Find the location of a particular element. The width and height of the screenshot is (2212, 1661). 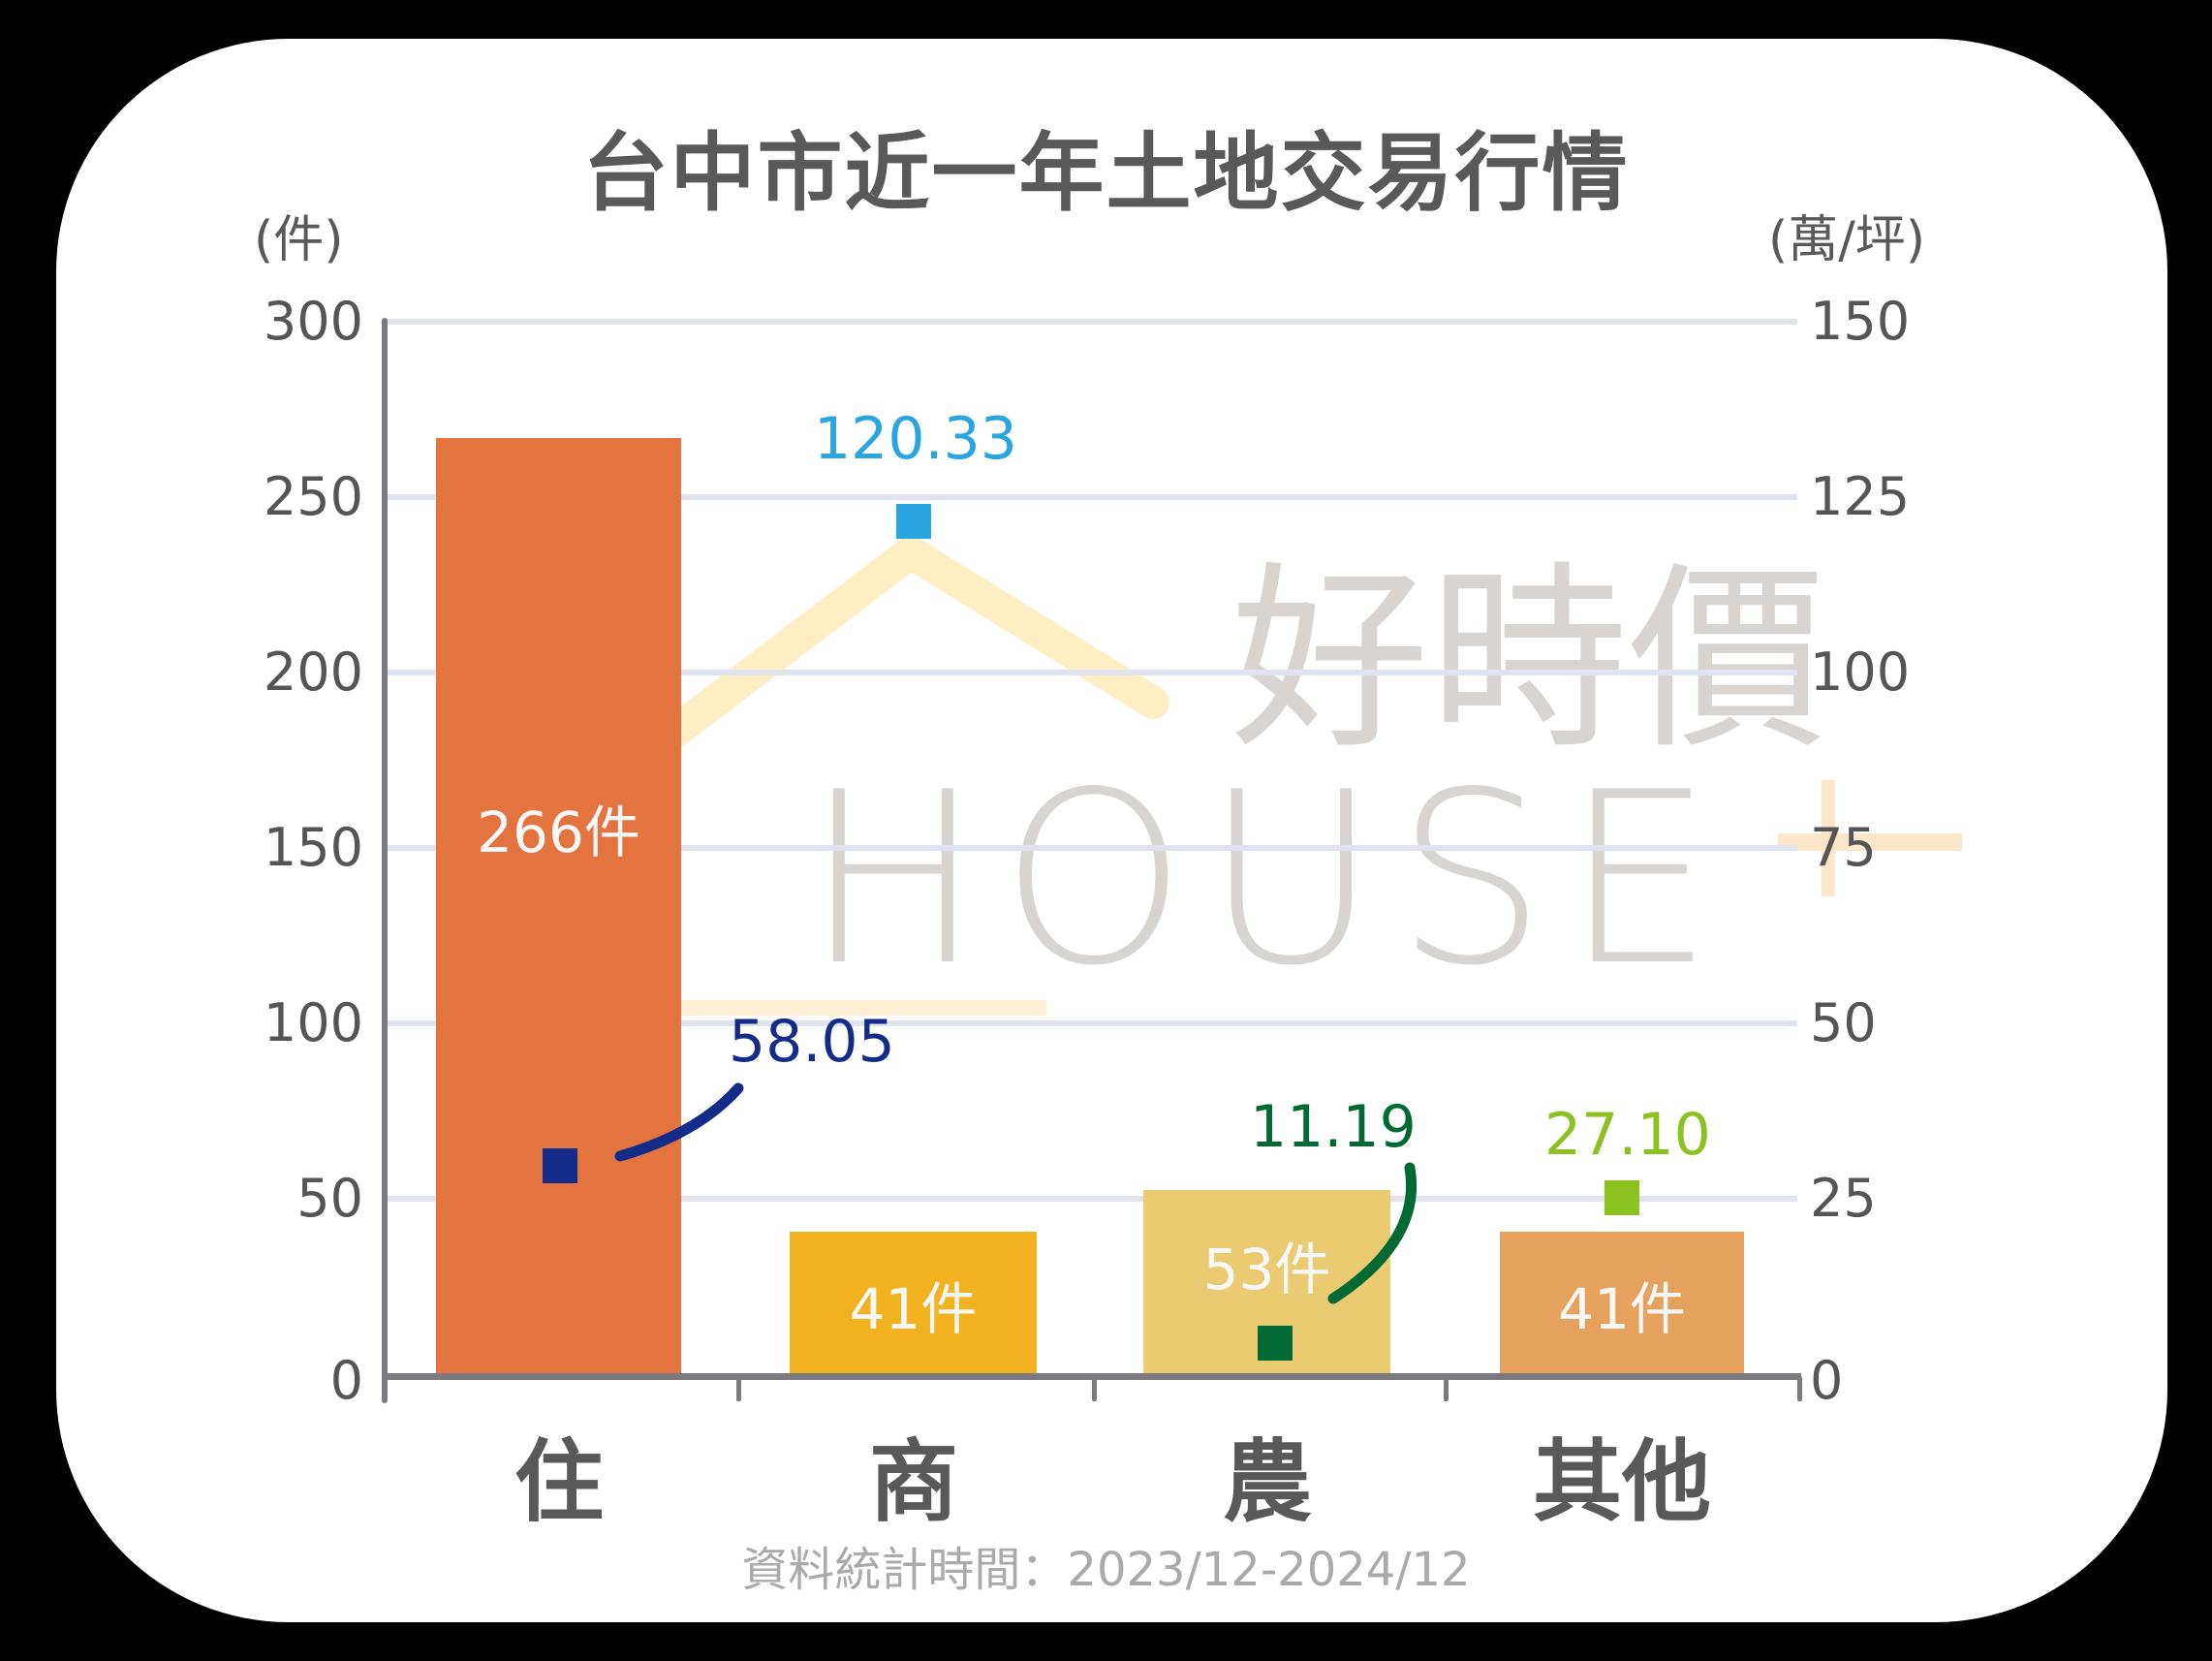

bar-residential: 266件 is located at coordinates (558, 907).